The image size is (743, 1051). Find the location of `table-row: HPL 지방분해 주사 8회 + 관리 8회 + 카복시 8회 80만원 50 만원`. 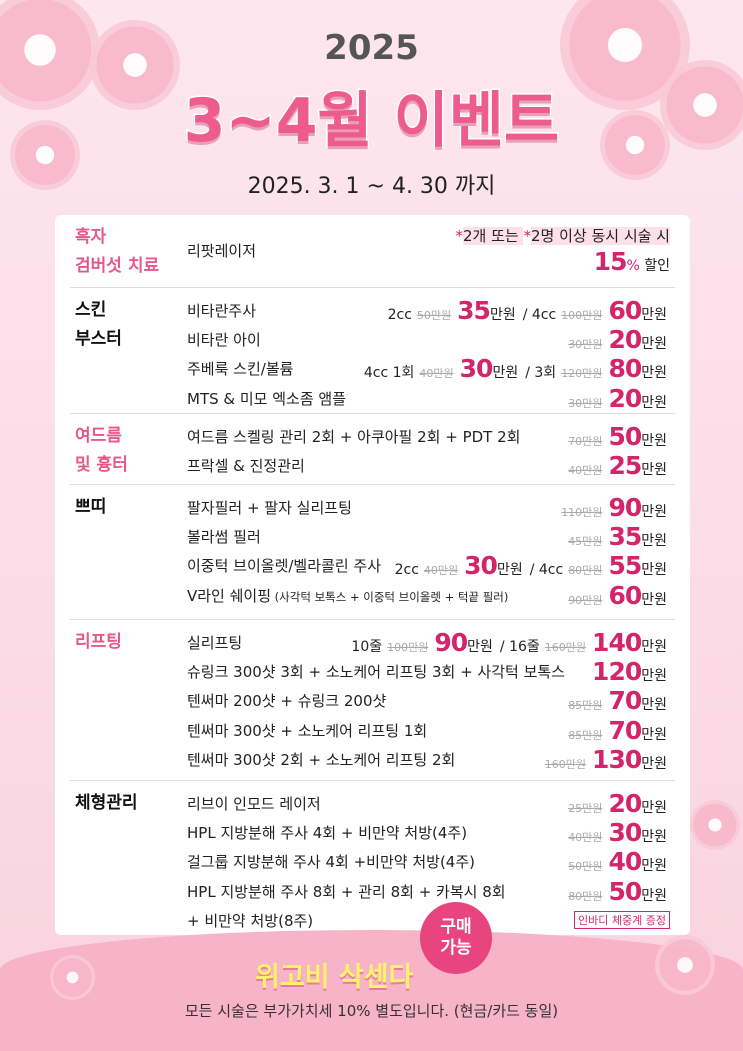

table-row: HPL 지방분해 주사 8회 + 관리 8회 + 카복시 8회 80만원 50 만원 is located at coordinates (428, 891).